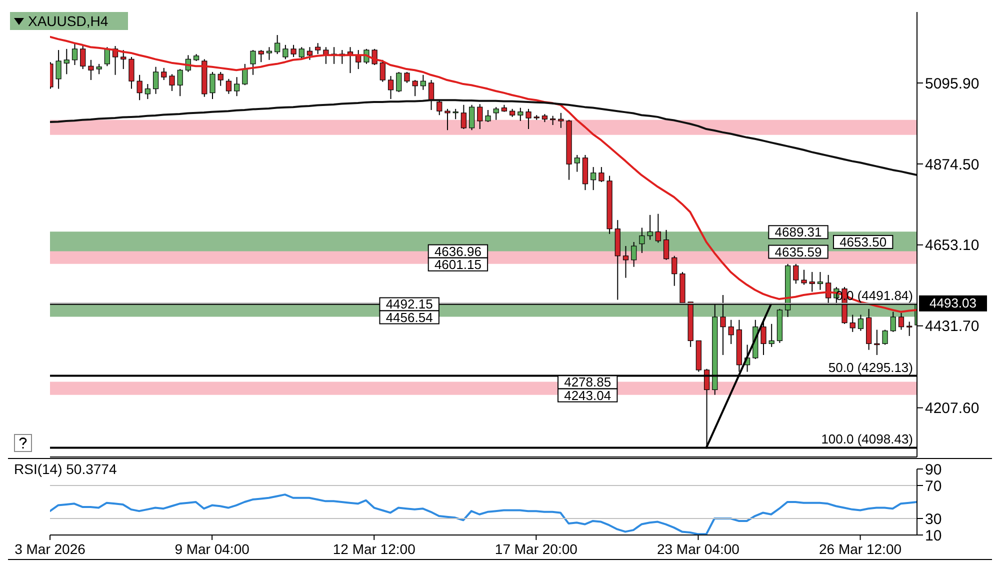 This screenshot has width=1000, height=562. What do you see at coordinates (952, 245) in the screenshot?
I see `y-tick-label: 4653.10` at bounding box center [952, 245].